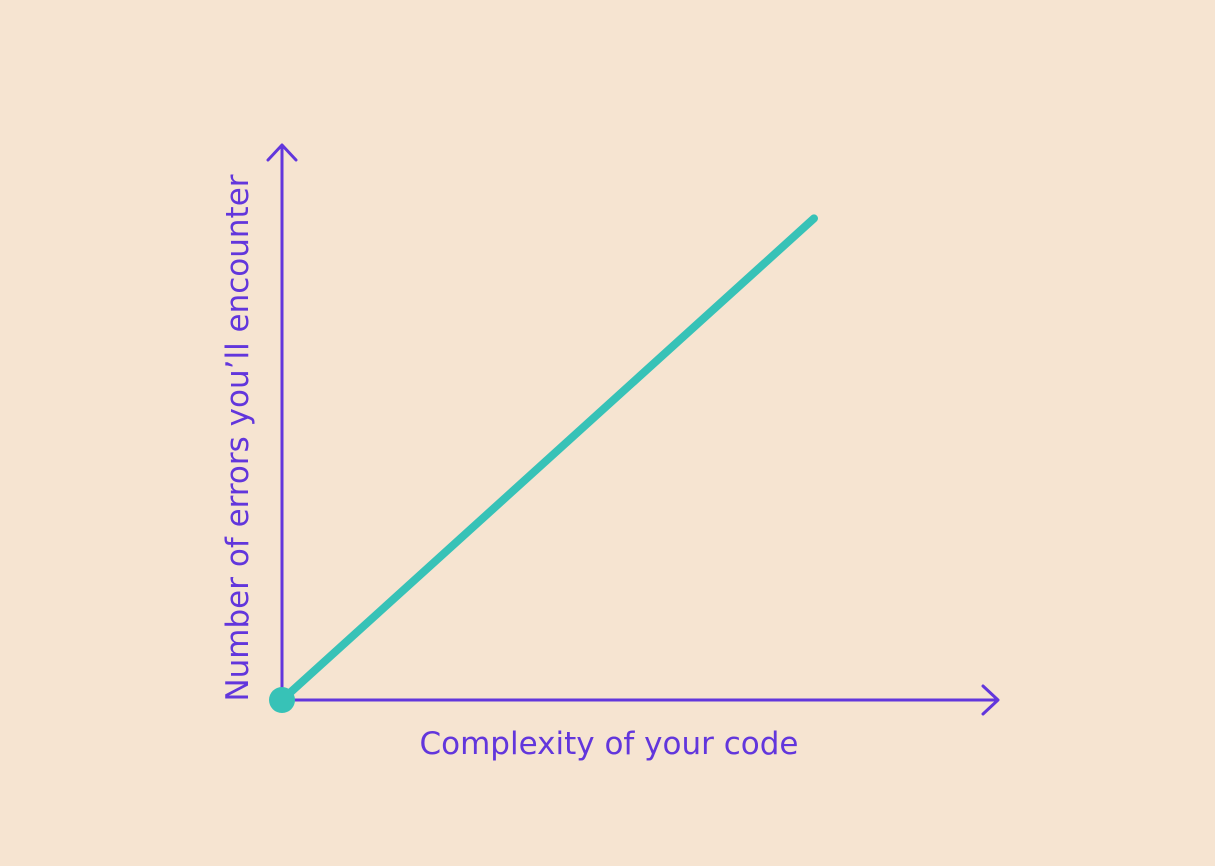  What do you see at coordinates (282, 152) in the screenshot?
I see `y-axis-arrowhead` at bounding box center [282, 152].